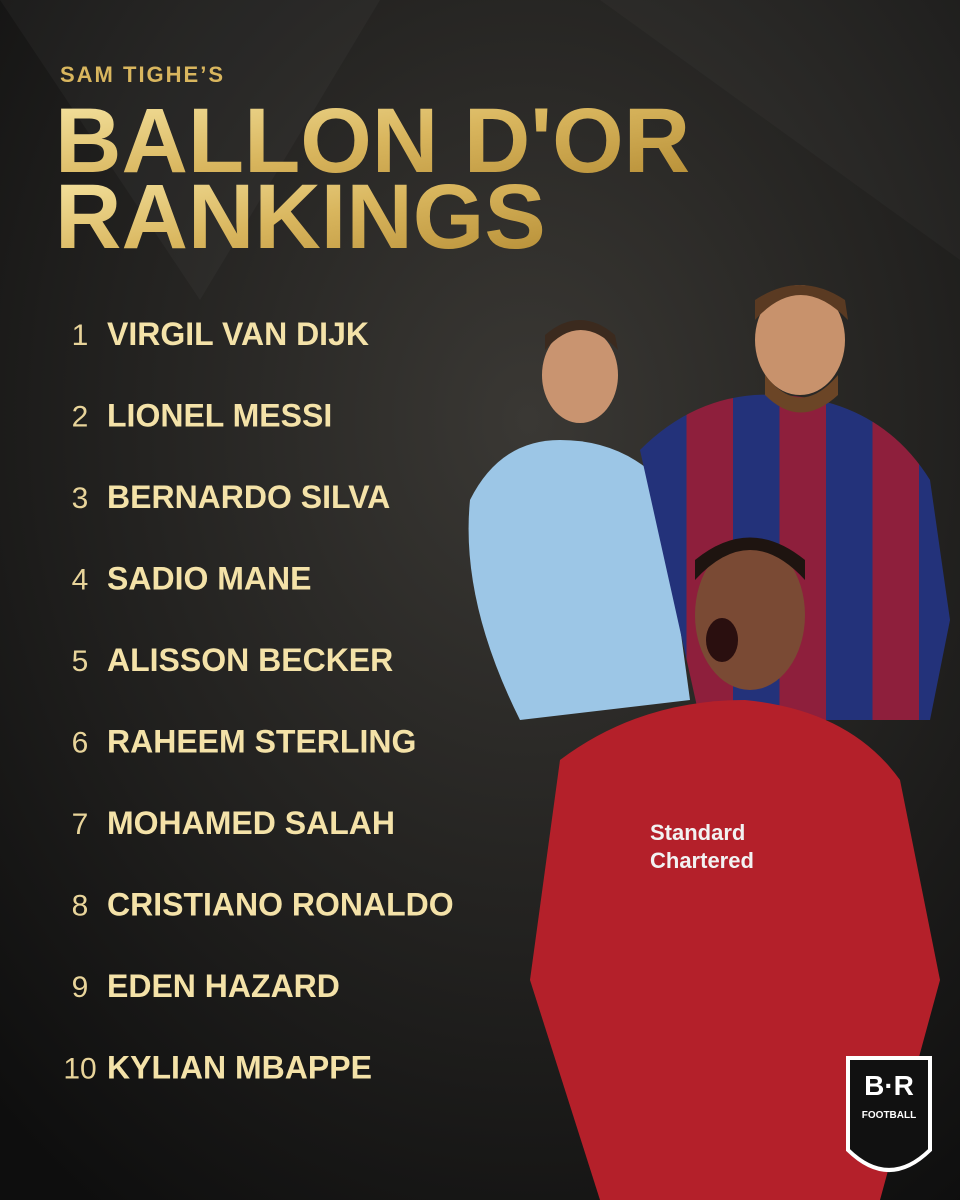 This screenshot has width=960, height=1200. What do you see at coordinates (261, 742) in the screenshot?
I see `player-name: RAHEEM STERLING` at bounding box center [261, 742].